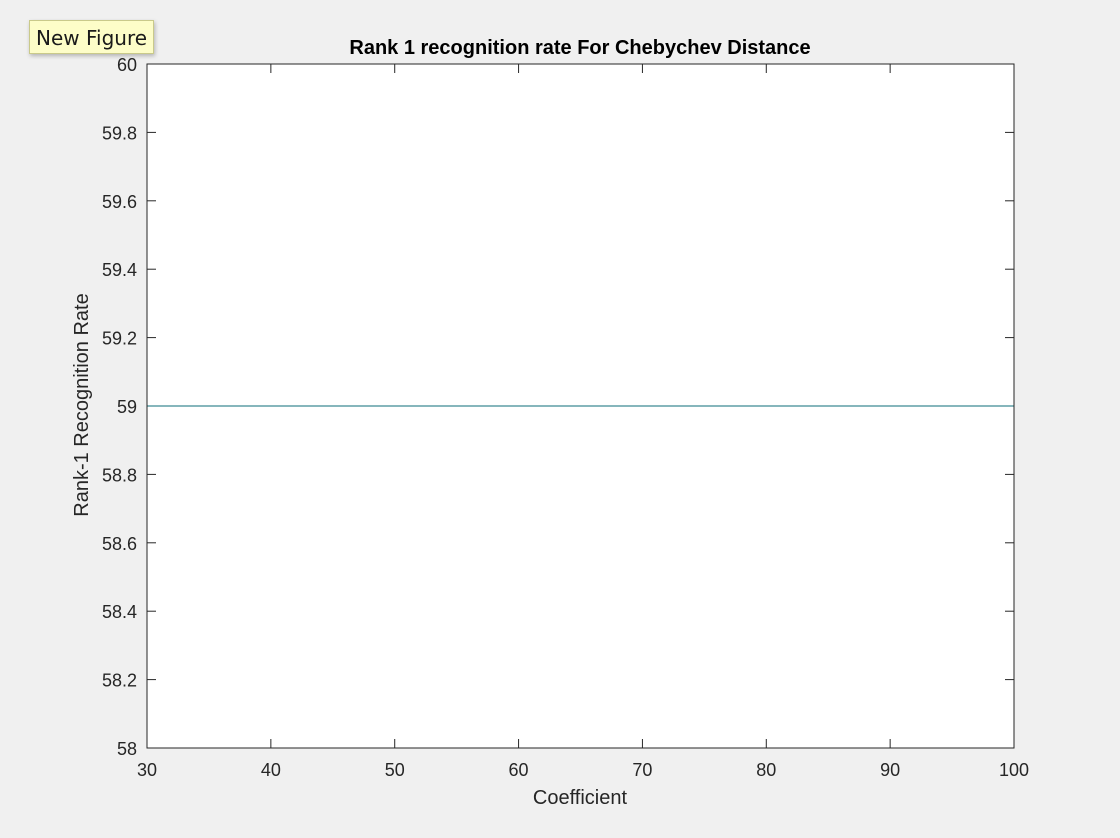  I want to click on x-tick-label: 90, so click(890, 770).